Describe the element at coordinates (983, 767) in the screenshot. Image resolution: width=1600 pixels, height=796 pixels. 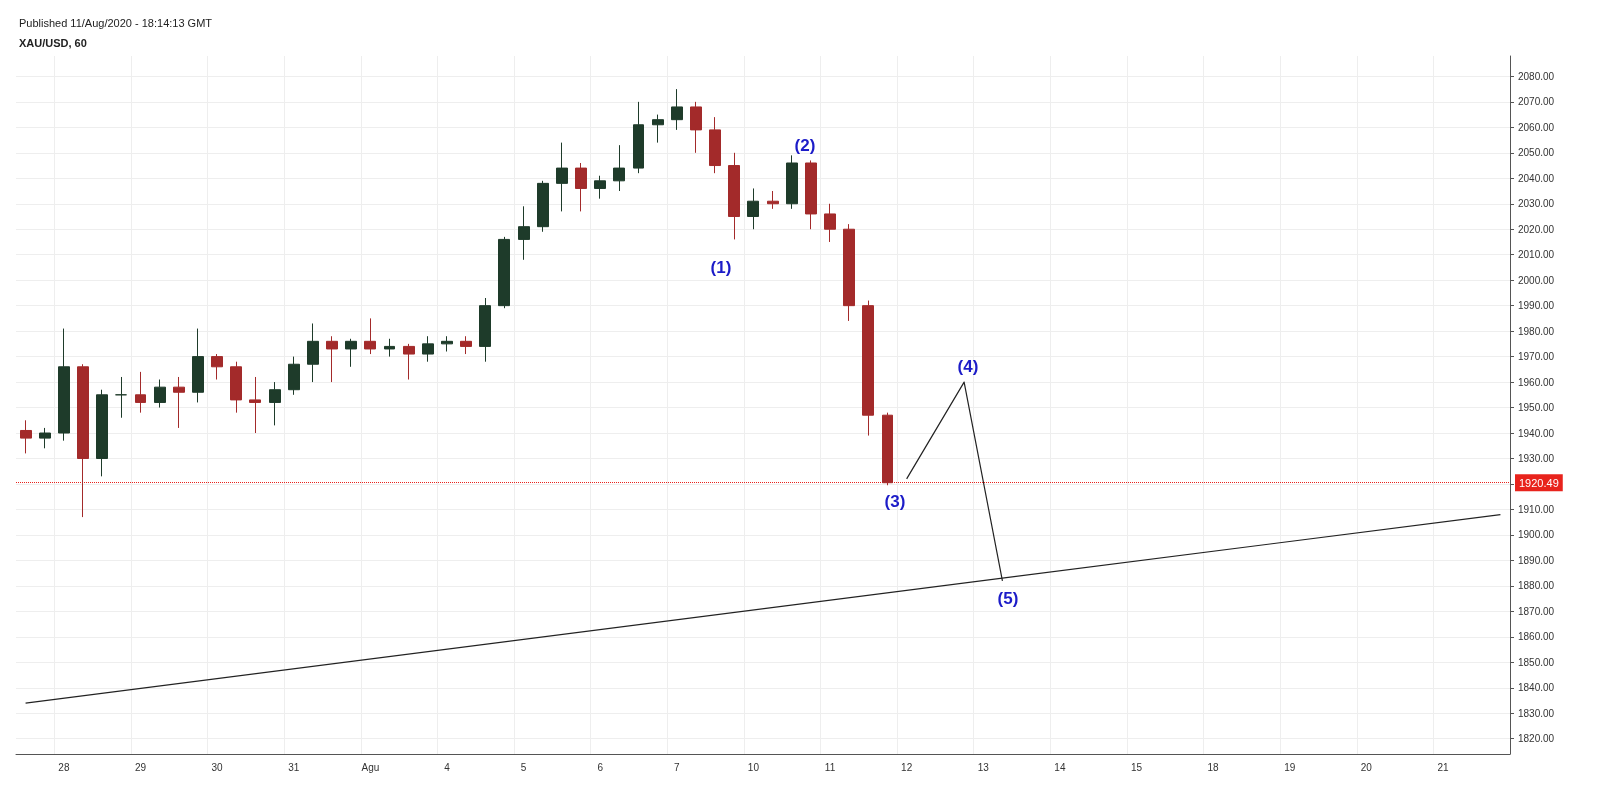
I see `x-tick-label: 13` at that location.